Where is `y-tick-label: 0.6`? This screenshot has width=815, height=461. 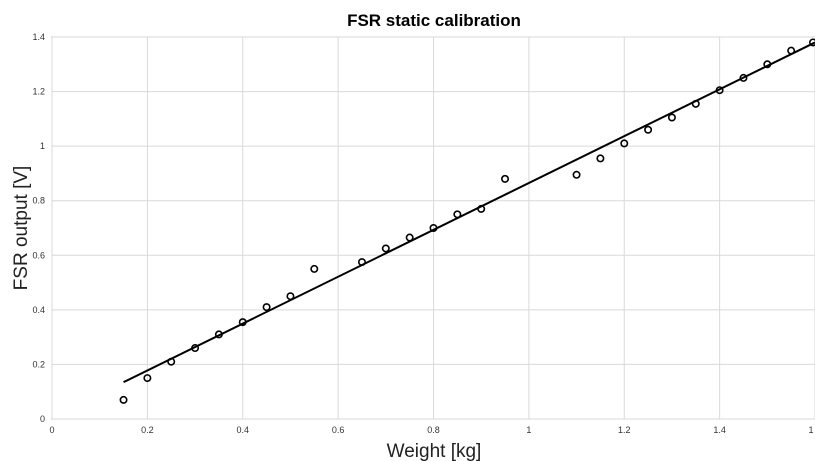
y-tick-label: 0.6 is located at coordinates (38, 255).